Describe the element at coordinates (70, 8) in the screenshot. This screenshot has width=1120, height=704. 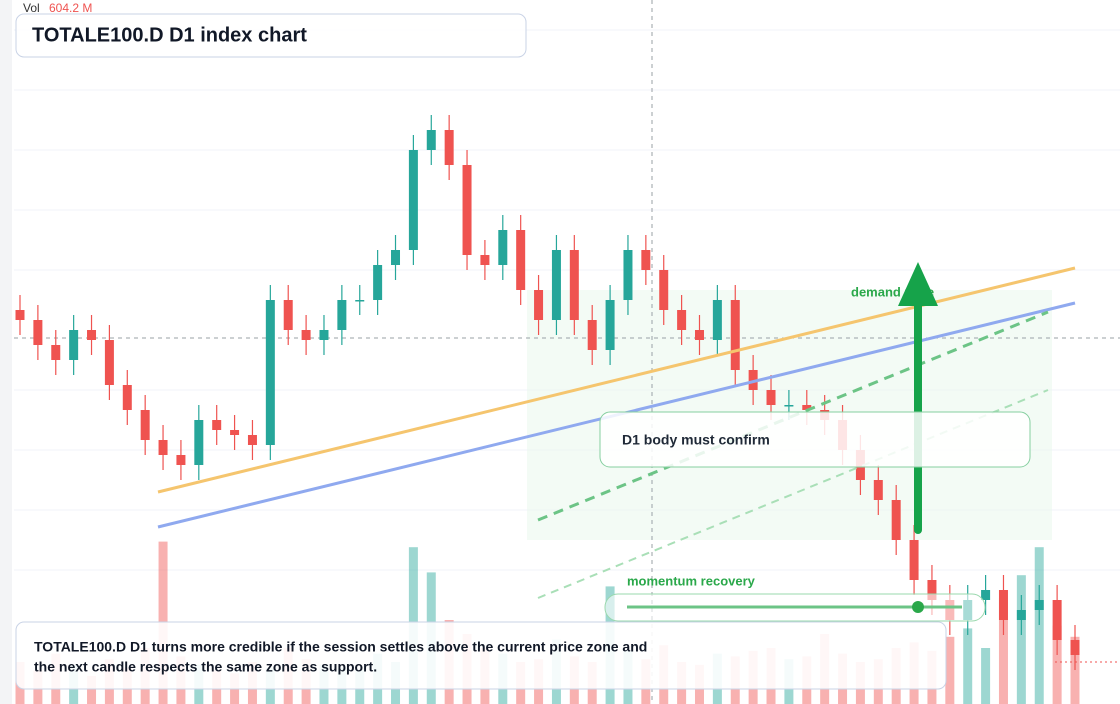
I see `vol-value: 604.2 M` at that location.